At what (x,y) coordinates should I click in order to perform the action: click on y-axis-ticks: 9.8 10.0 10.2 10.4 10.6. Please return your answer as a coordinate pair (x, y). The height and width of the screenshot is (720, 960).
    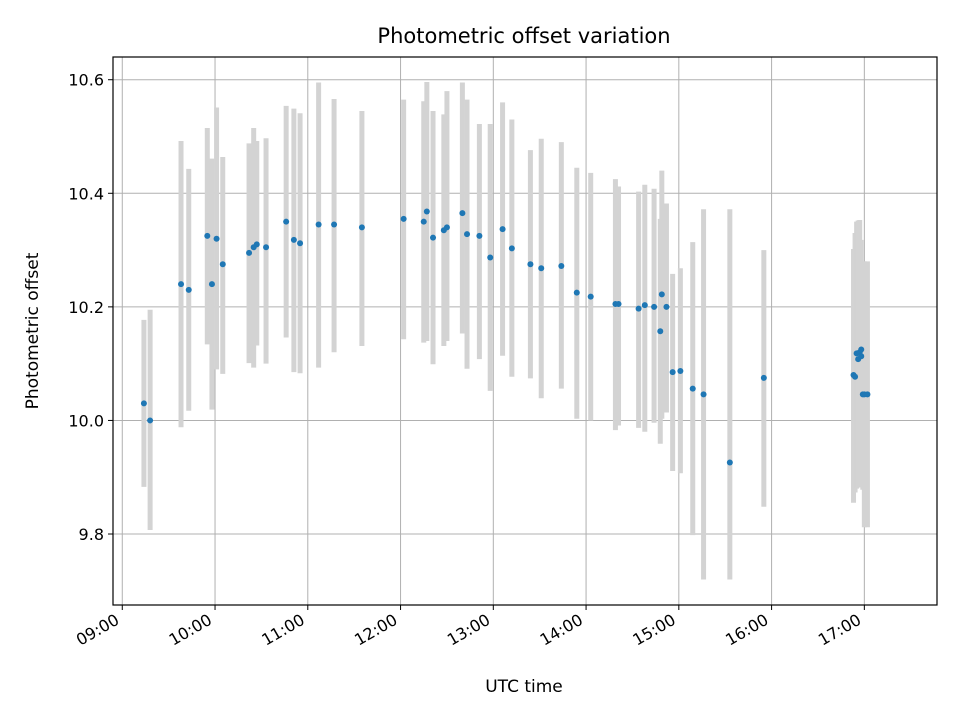
    Looking at the image, I should click on (90, 307).